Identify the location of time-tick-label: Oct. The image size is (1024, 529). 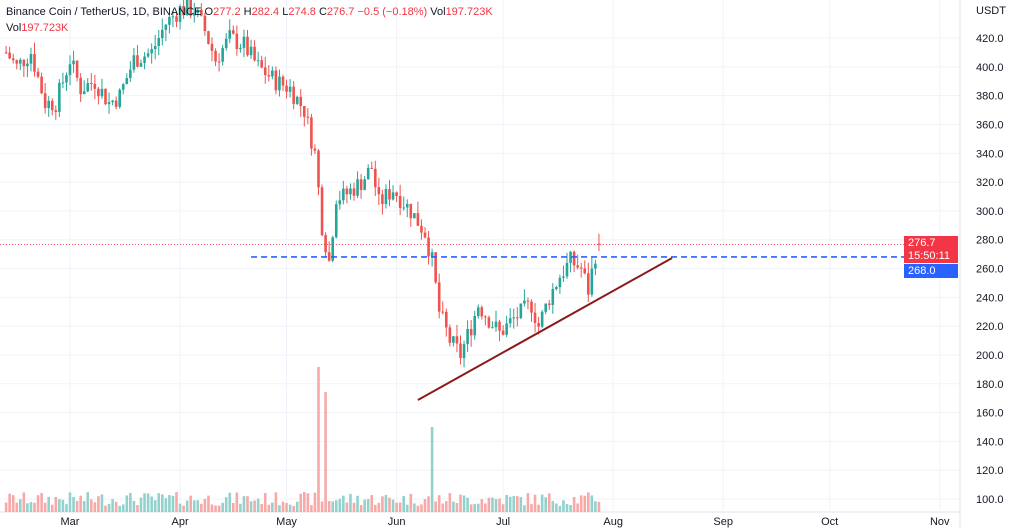
(829, 522).